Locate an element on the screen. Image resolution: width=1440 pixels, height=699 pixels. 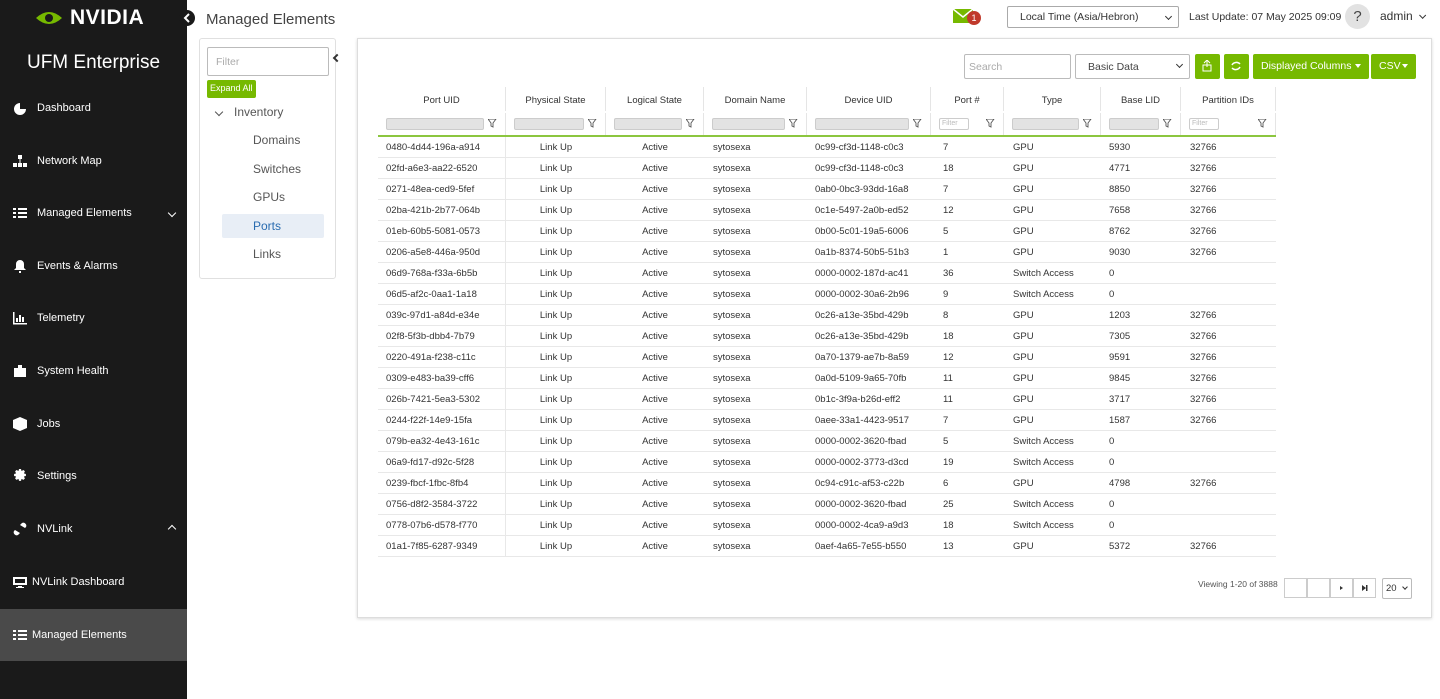
column-header: Physical State is located at coordinates (556, 99).